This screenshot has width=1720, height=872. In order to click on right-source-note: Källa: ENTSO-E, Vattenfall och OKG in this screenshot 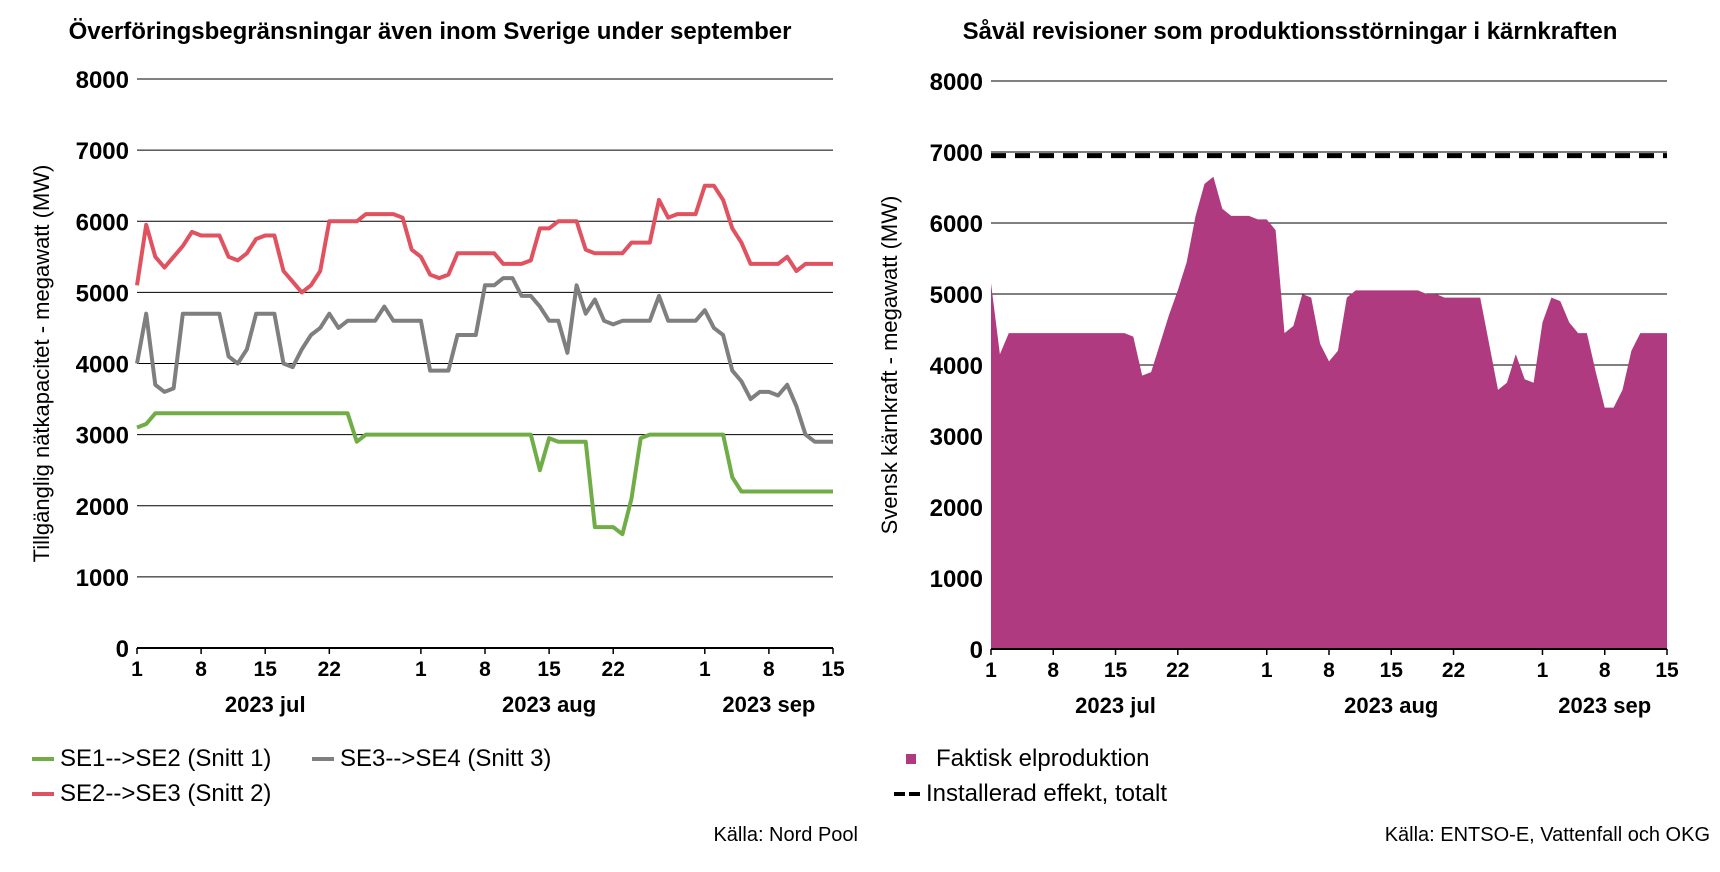, I will do `click(1547, 835)`.